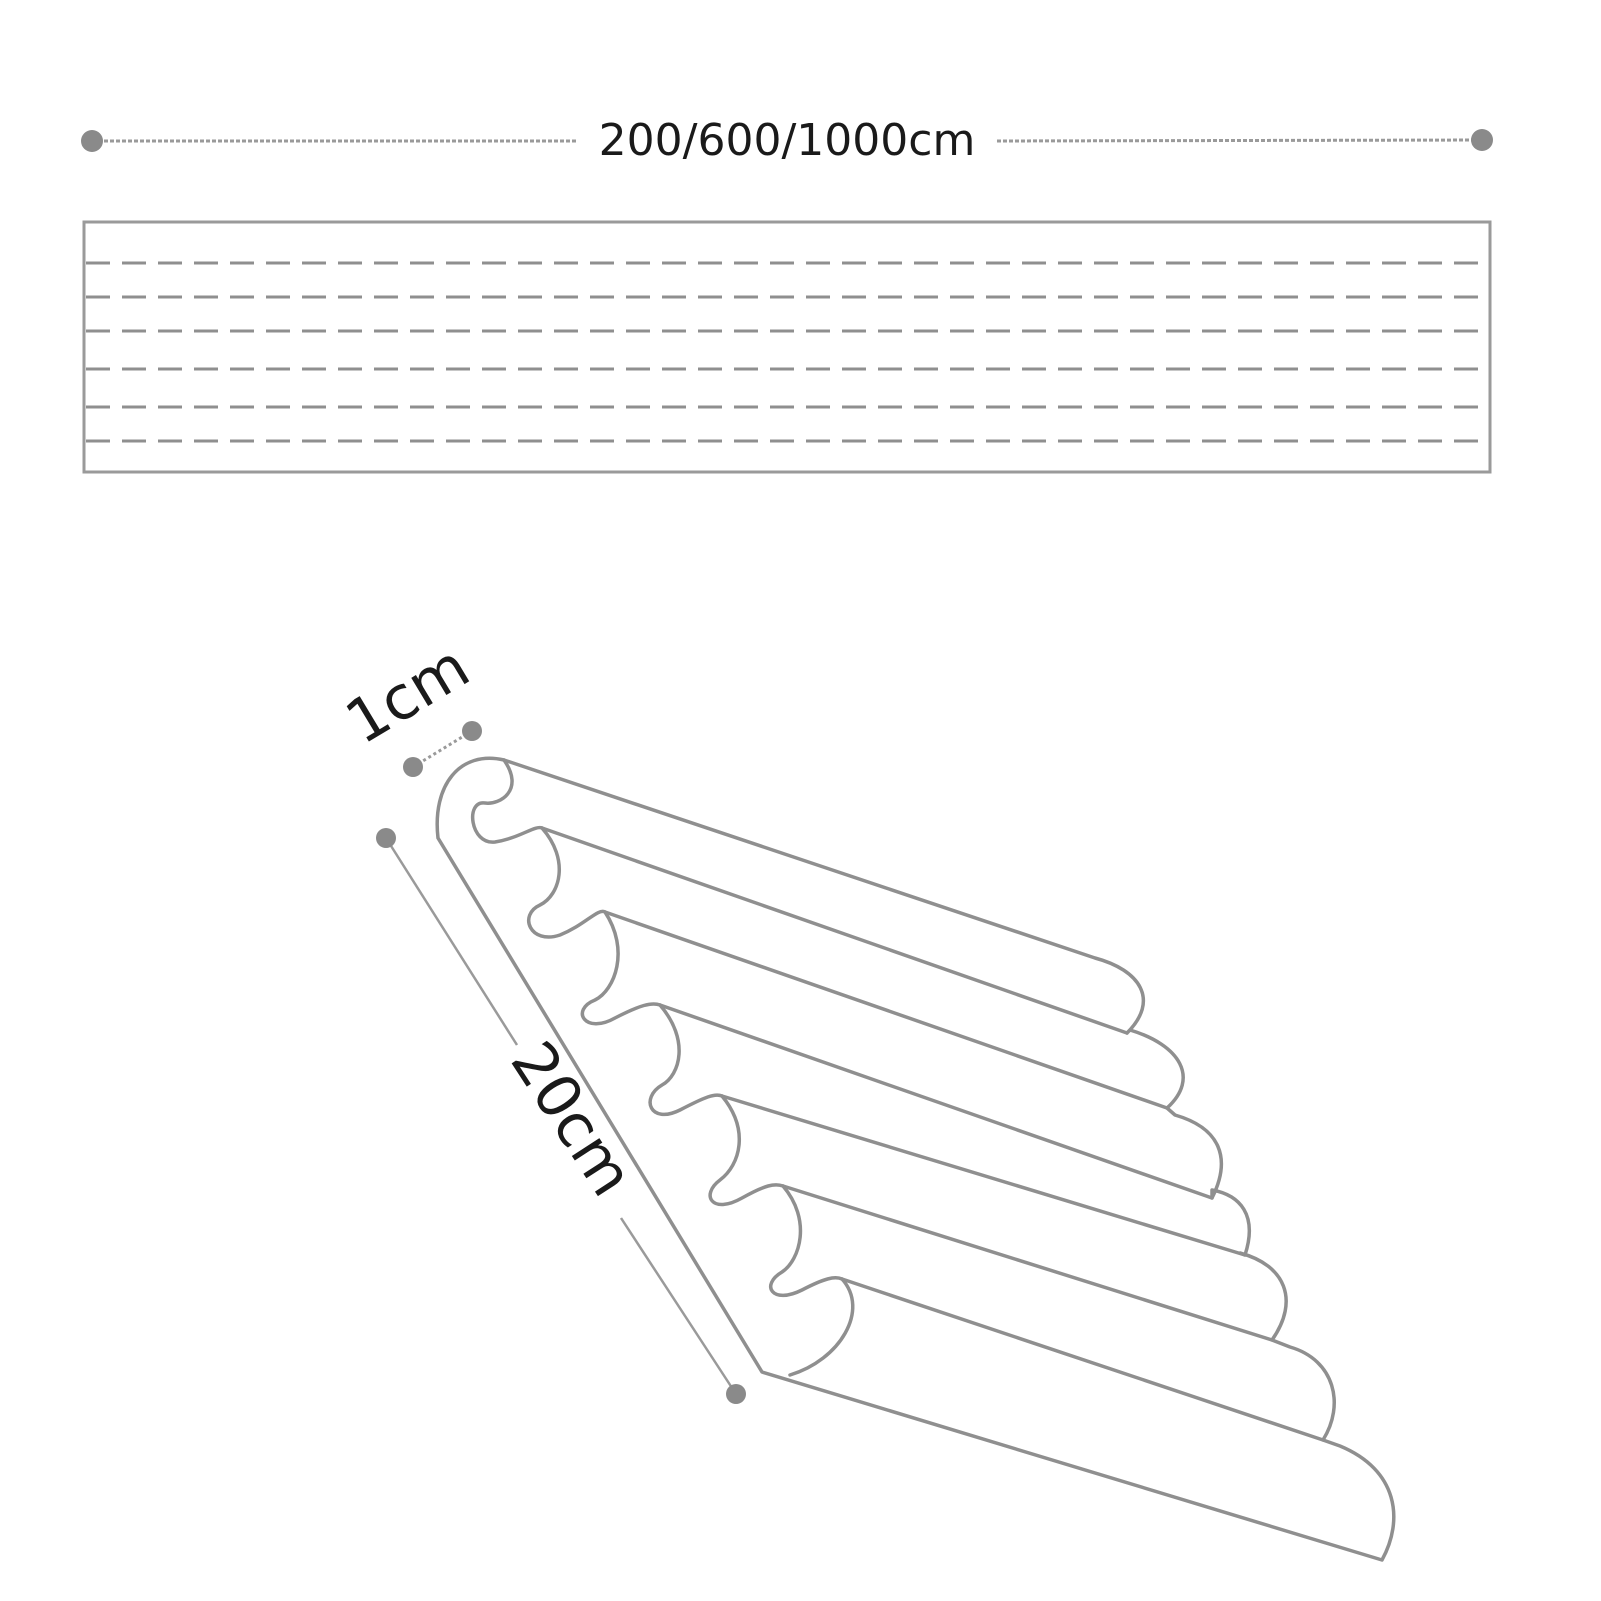  I want to click on length-dimension-label: 200/600/1000cm, so click(787, 140).